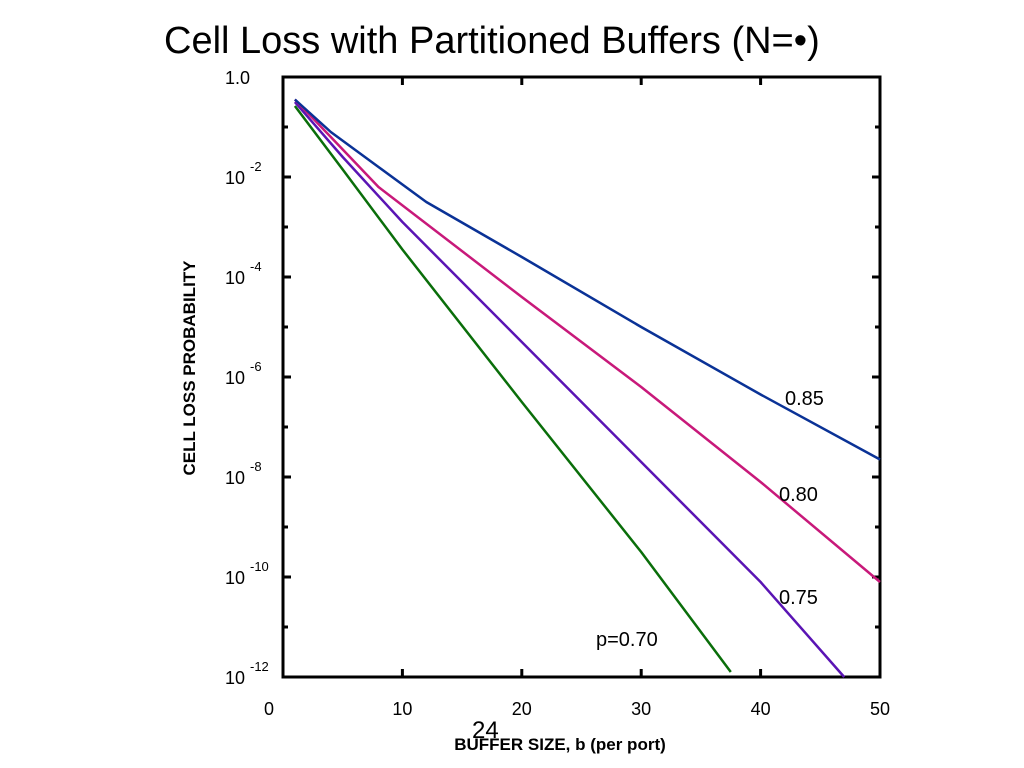 The height and width of the screenshot is (768, 1024). I want to click on x-axis-label: BUFFER SIZE, b (per port), so click(560, 744).